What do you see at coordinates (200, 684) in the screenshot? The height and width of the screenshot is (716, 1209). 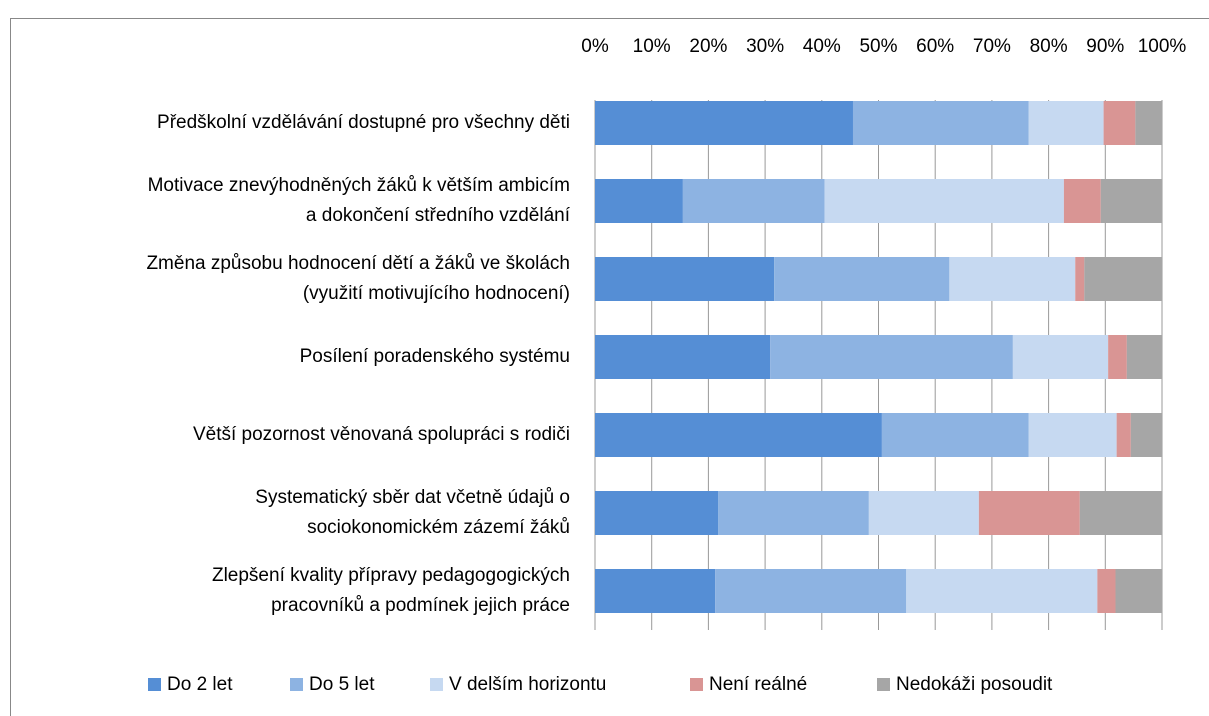 I see `legend-label: Do 2 let` at bounding box center [200, 684].